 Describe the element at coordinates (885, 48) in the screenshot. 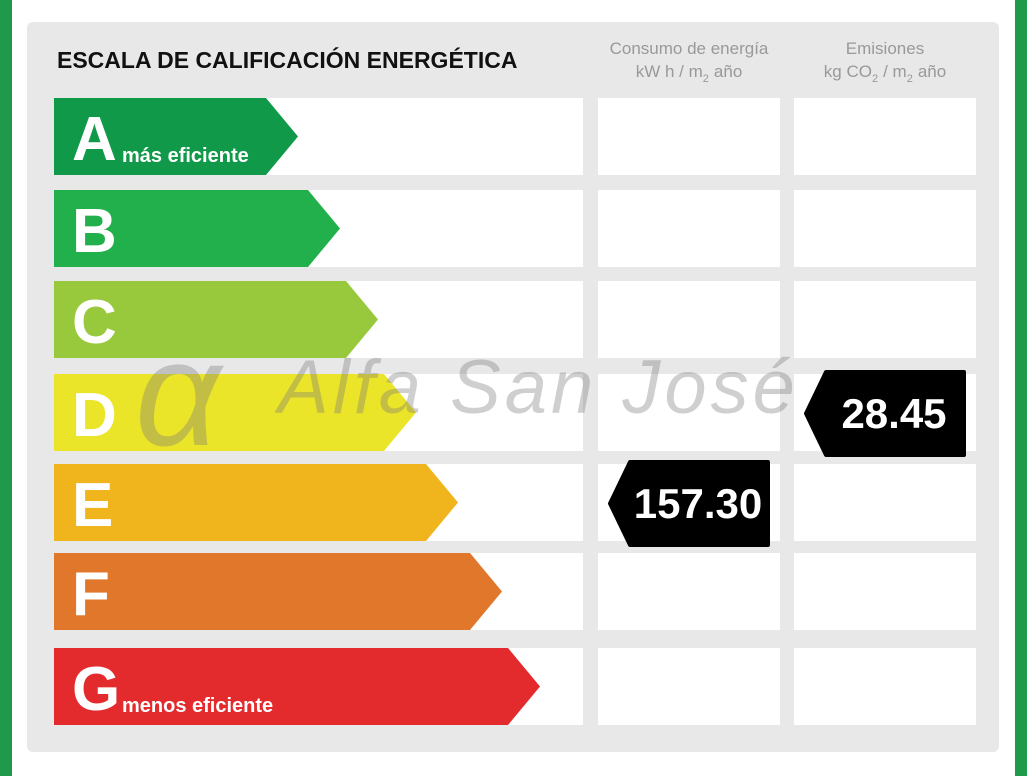

I see `column-title: Emisiones` at that location.